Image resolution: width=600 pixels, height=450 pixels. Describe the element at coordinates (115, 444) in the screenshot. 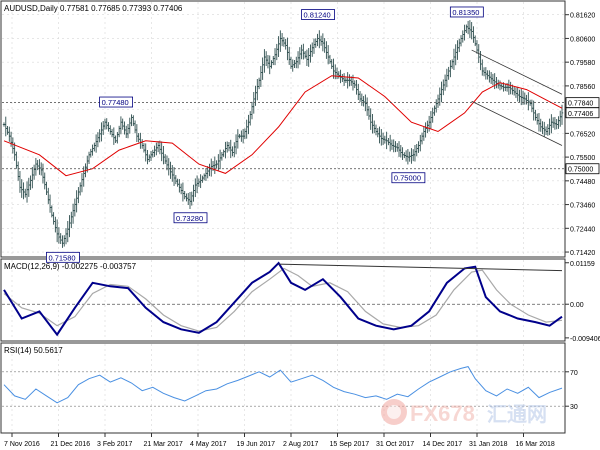

I see `x-tick-label: 3 Feb 2017` at that location.